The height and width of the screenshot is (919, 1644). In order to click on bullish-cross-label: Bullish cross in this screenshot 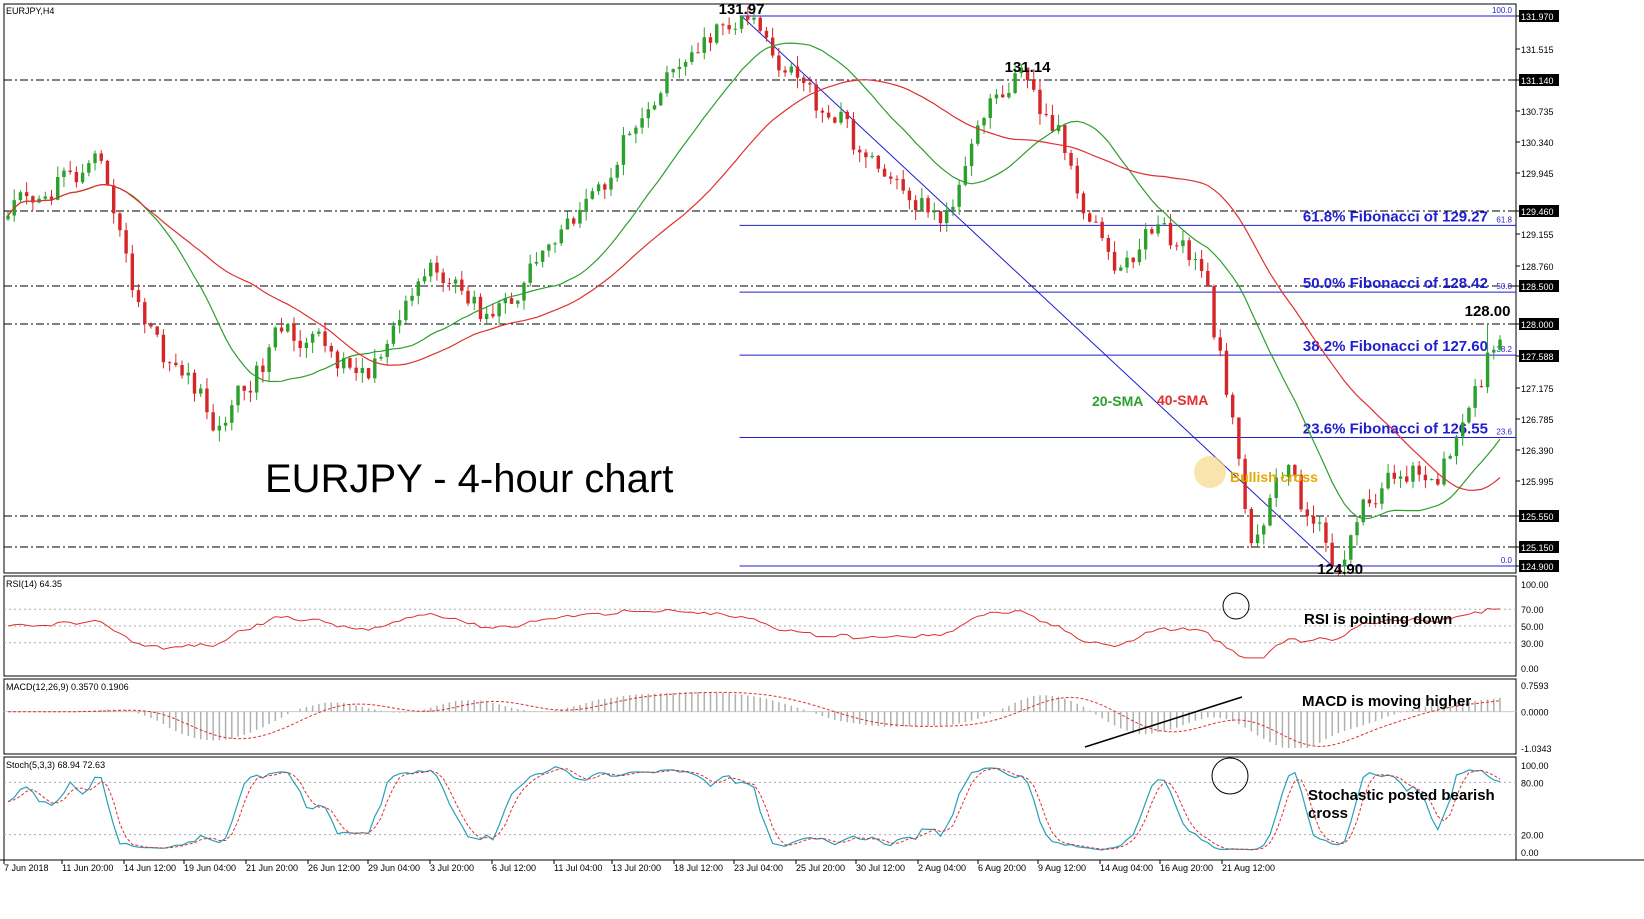, I will do `click(1274, 477)`.